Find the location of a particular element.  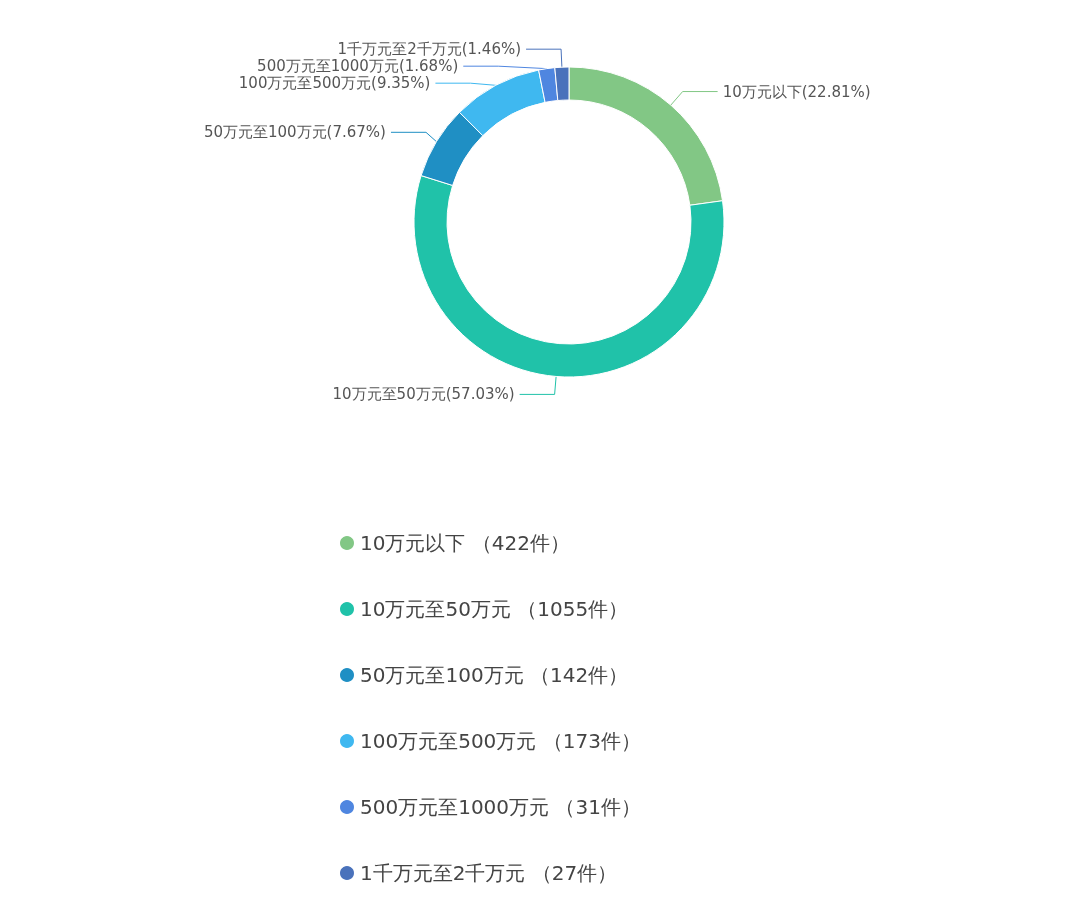

legend-label: 50万元至100万元 （142件） is located at coordinates (494, 675).